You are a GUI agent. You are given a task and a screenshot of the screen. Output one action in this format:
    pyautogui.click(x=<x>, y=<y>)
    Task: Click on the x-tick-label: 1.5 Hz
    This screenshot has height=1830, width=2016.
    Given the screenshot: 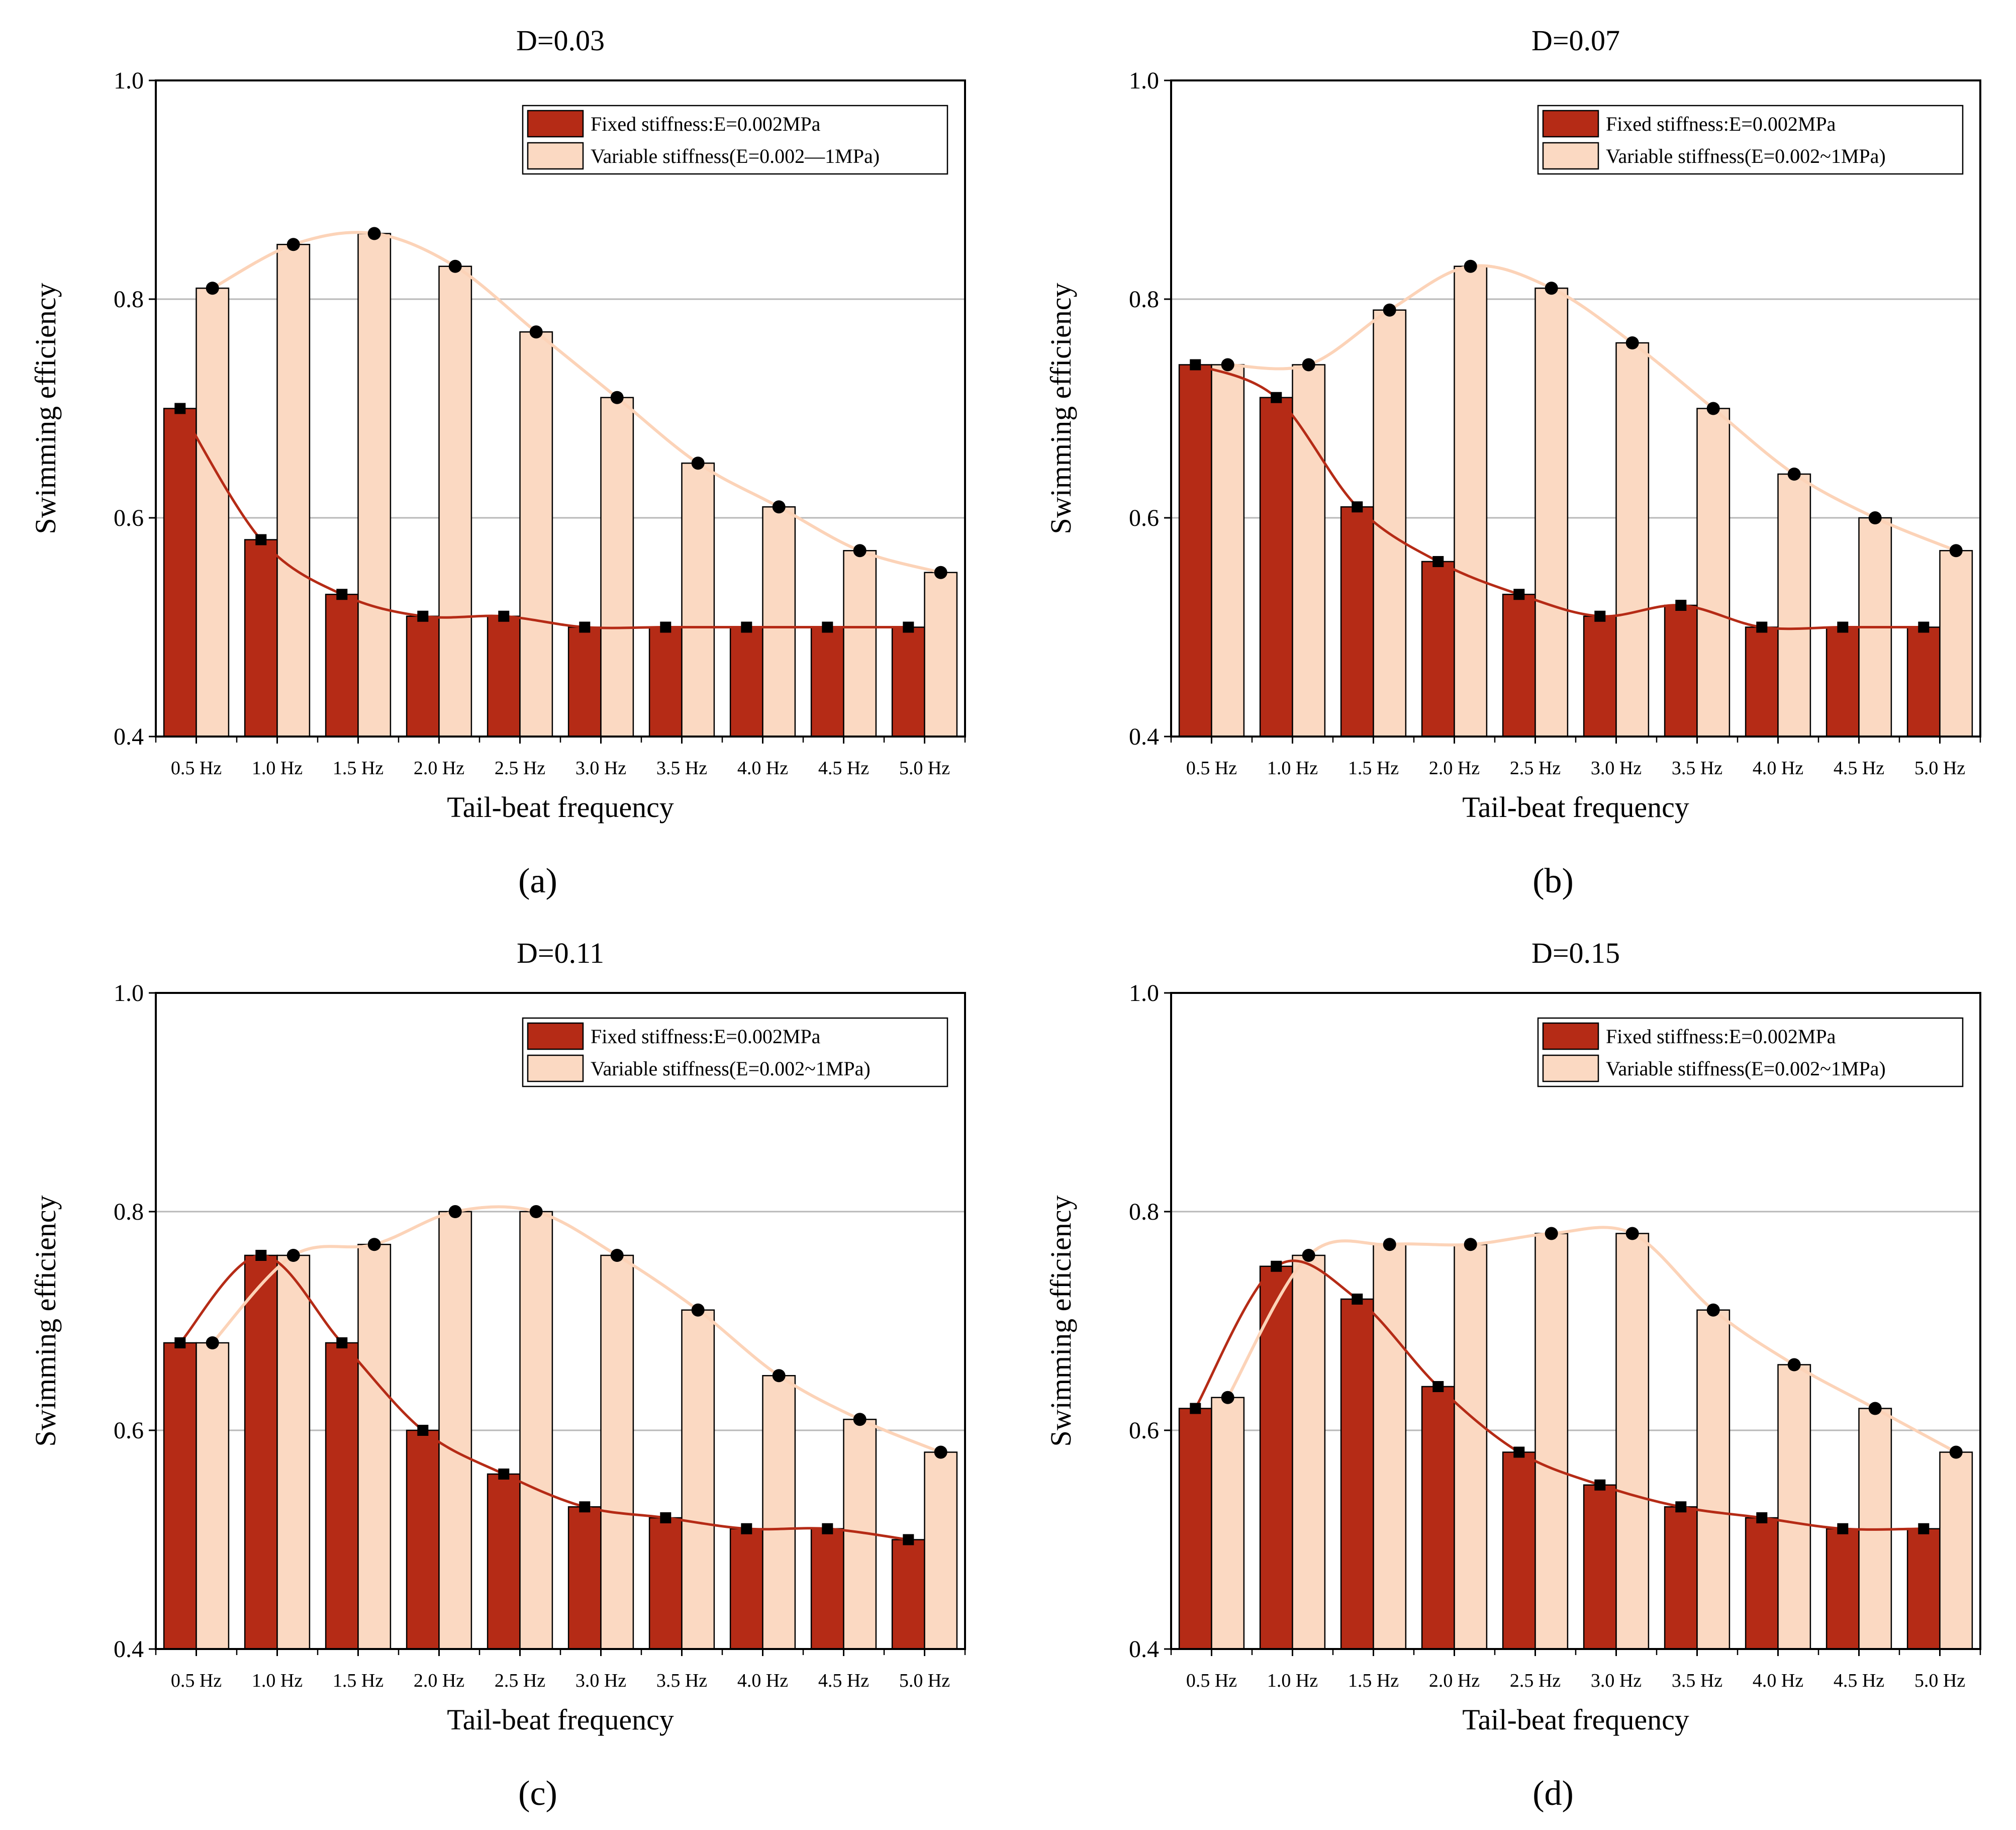 What is the action you would take?
    pyautogui.click(x=358, y=1680)
    